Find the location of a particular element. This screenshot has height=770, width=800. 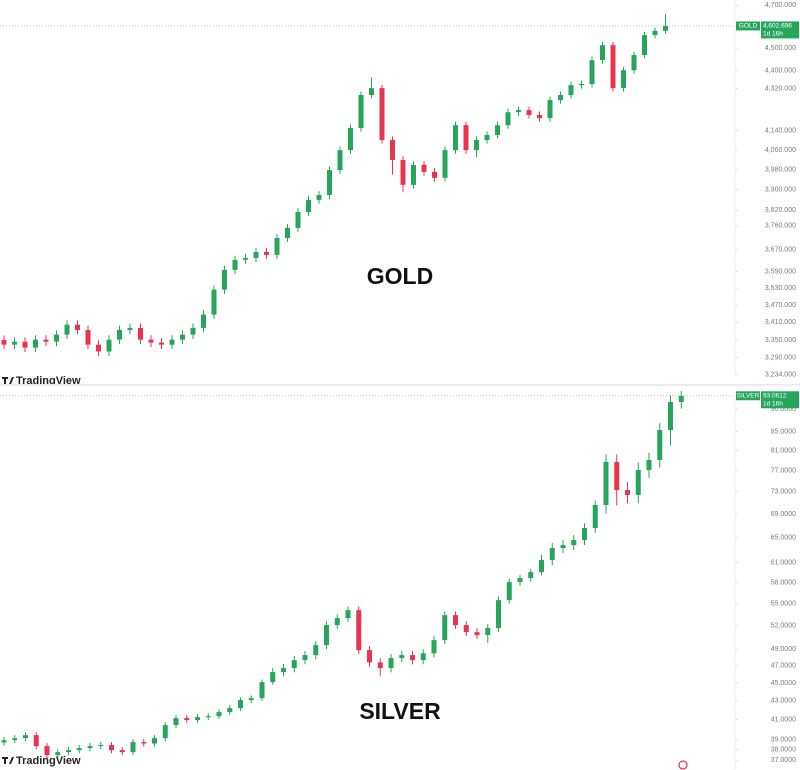

y-tick-label: 3,290.000 is located at coordinates (780, 358).